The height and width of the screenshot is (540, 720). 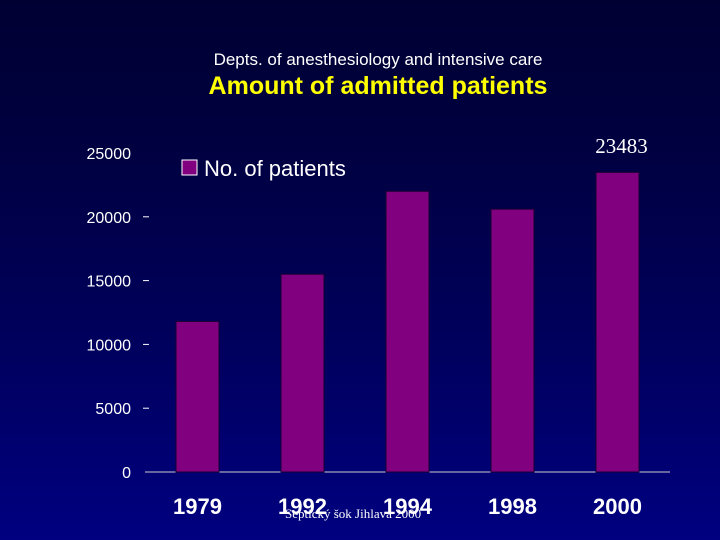 I want to click on bar-1994, so click(x=407, y=331).